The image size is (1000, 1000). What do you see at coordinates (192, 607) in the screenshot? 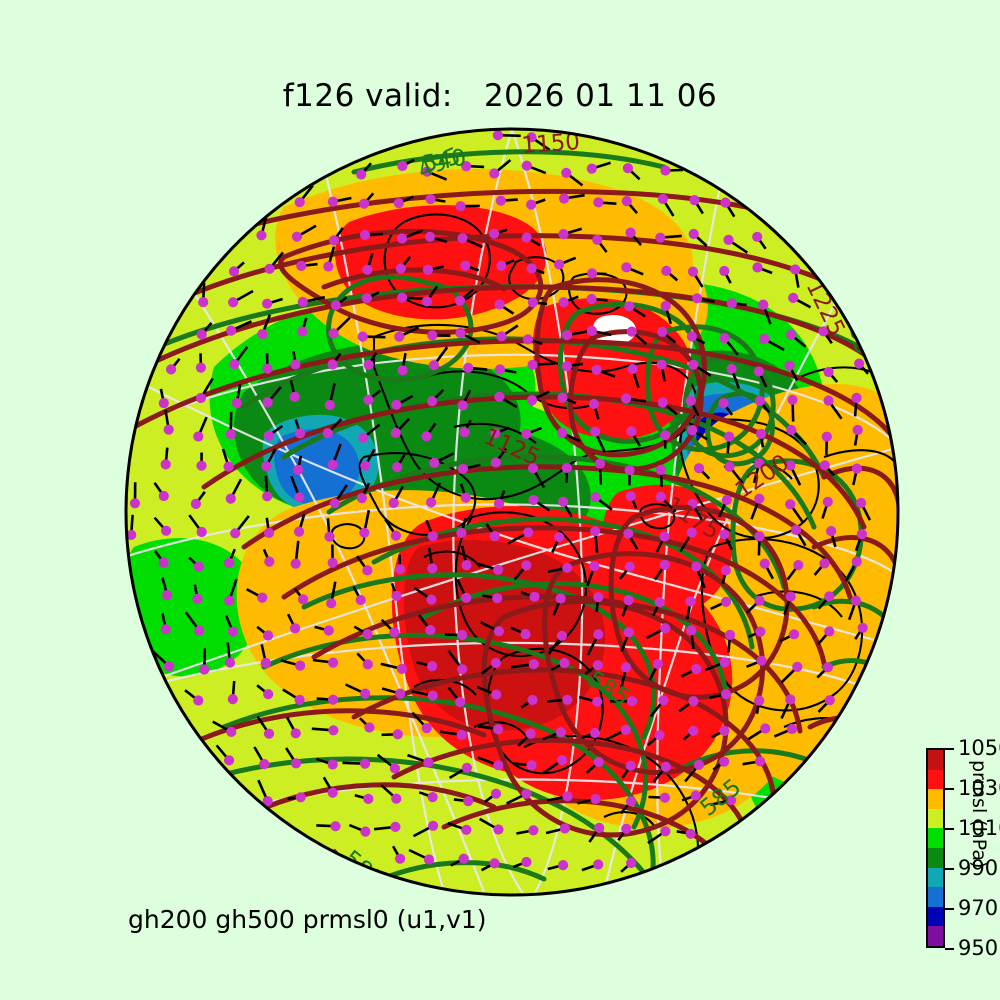
I see `prmsl-region-green` at bounding box center [192, 607].